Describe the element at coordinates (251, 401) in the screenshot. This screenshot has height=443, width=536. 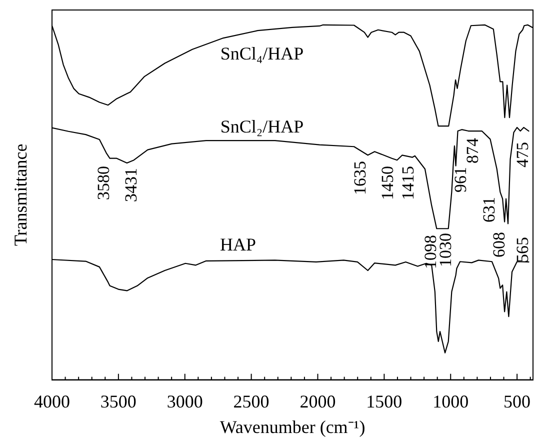
I see `x-tick-label: 2500` at that location.